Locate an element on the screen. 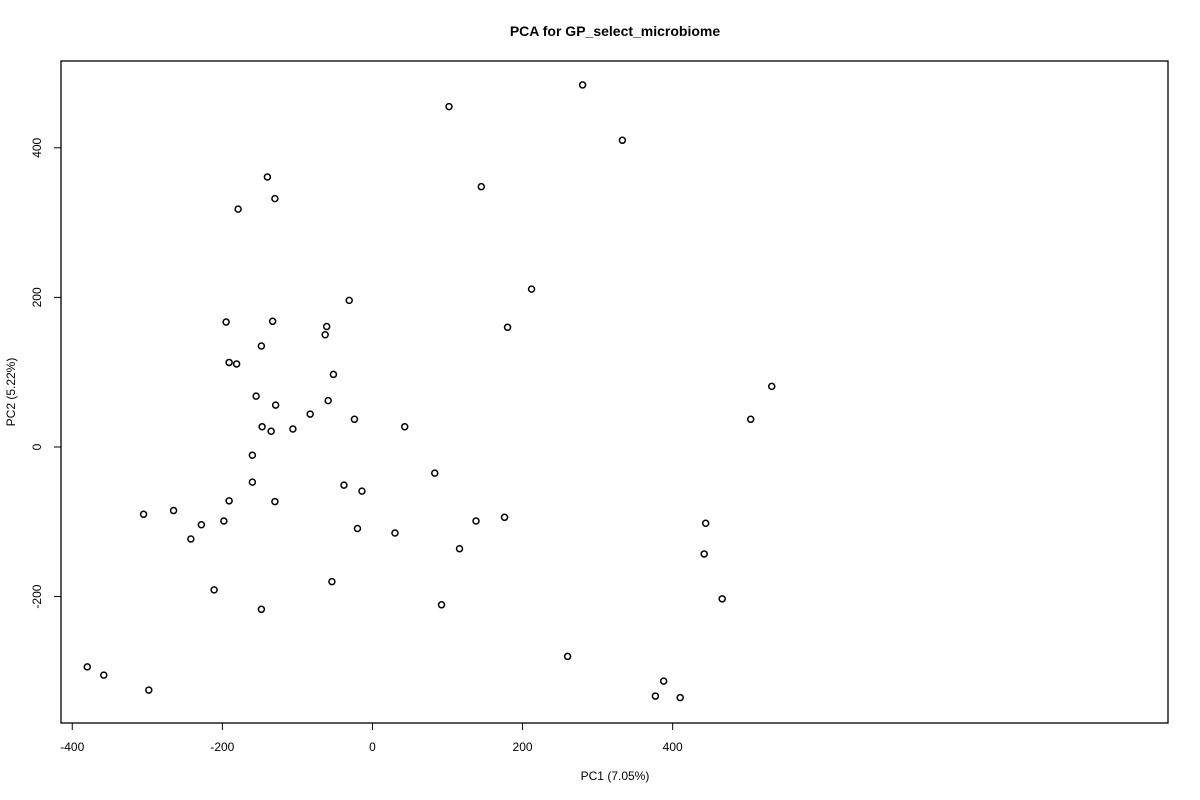  x-tick-label: 200 is located at coordinates (523, 747).